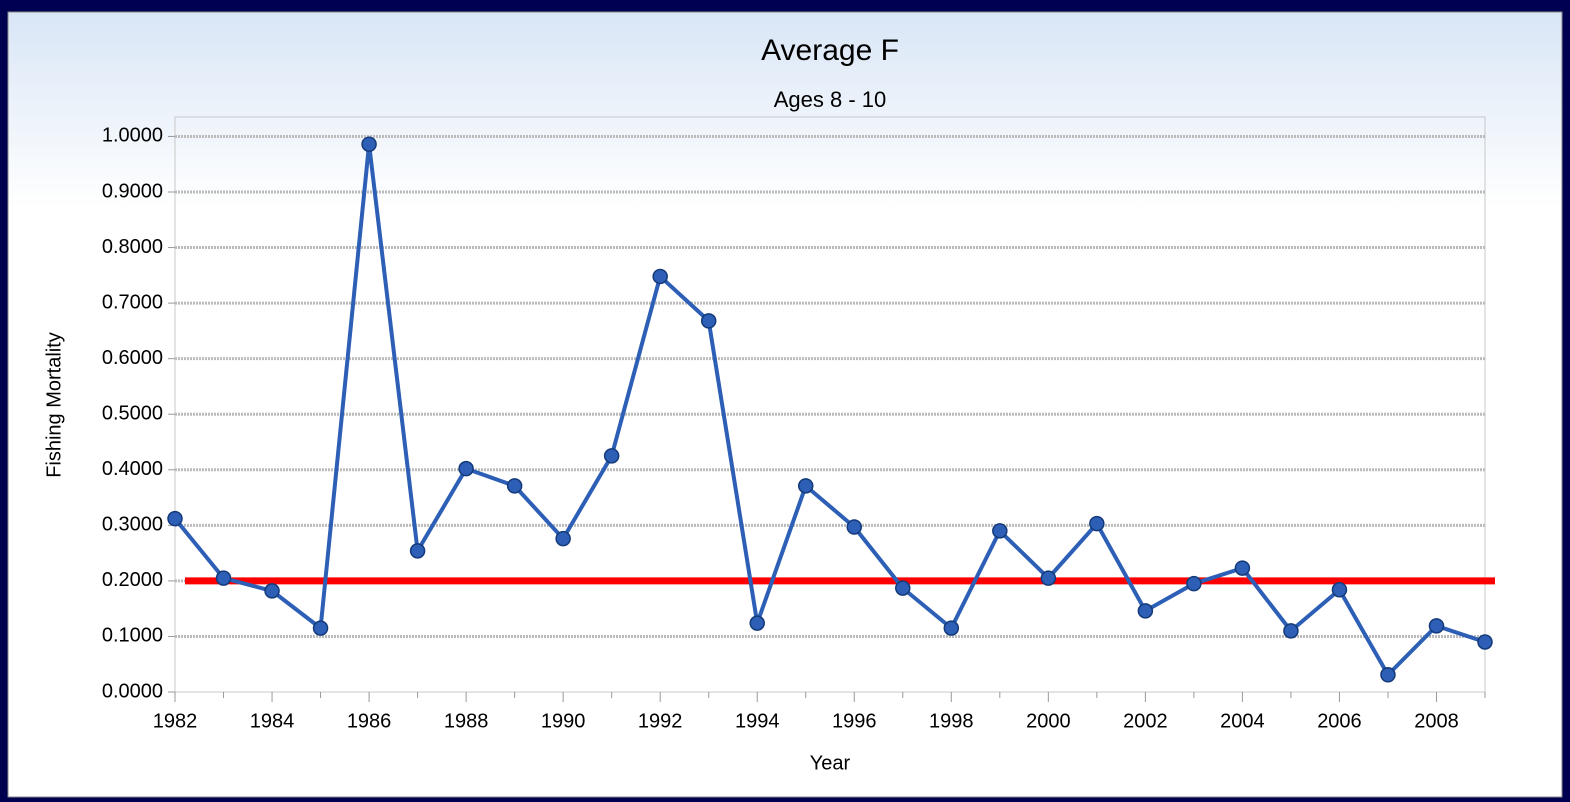  Describe the element at coordinates (132, 414) in the screenshot. I see `y-tick-label: 0.5000` at that location.